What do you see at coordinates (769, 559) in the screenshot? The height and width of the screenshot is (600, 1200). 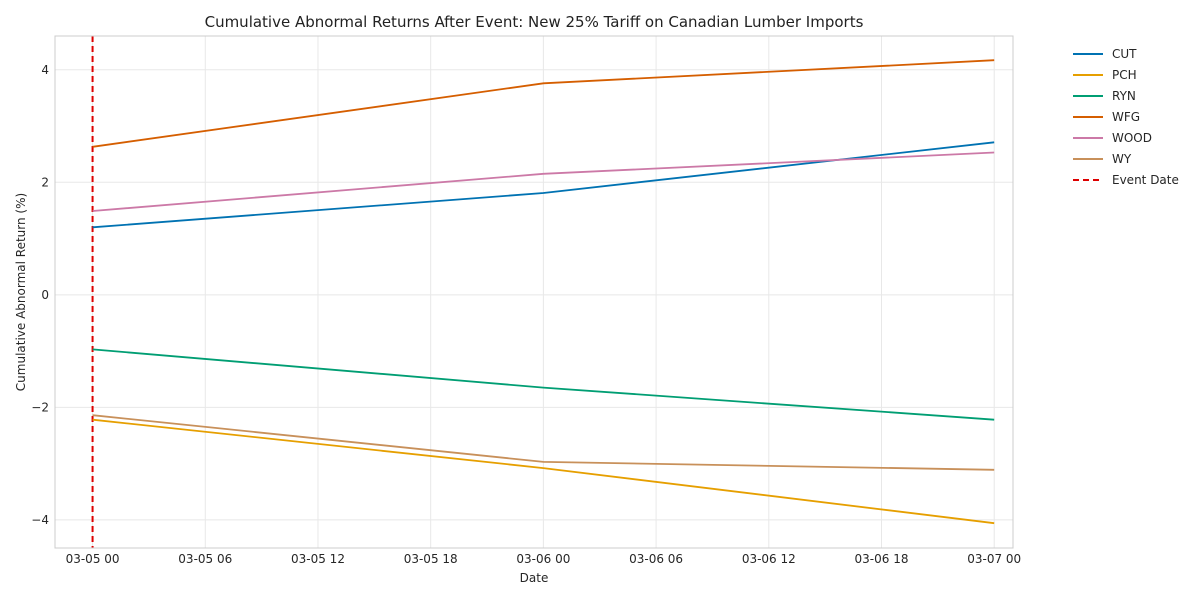 I see `x-tick-label: 03-06 12` at bounding box center [769, 559].